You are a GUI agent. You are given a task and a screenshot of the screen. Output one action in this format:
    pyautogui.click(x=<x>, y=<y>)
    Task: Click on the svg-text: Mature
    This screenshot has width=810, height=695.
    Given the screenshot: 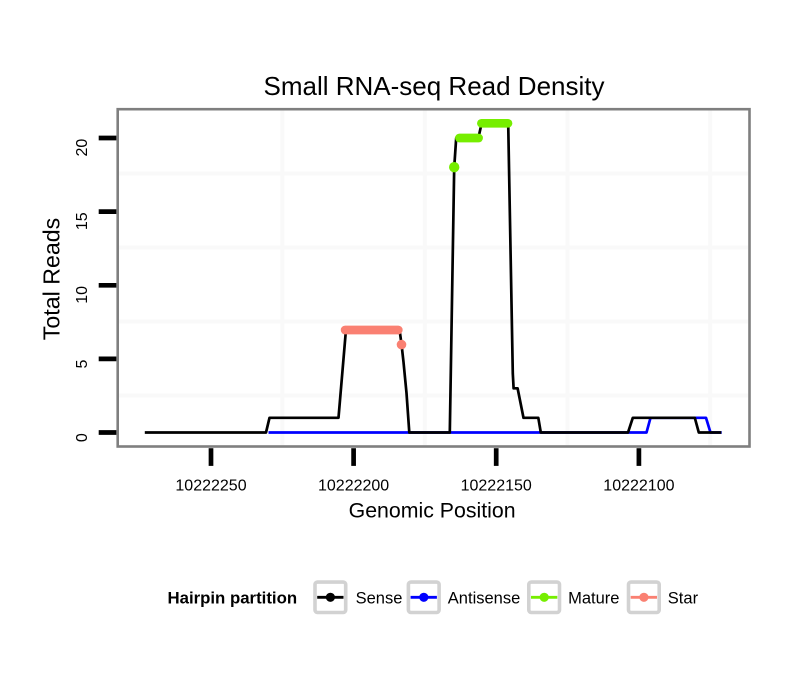 What is the action you would take?
    pyautogui.click(x=593, y=598)
    